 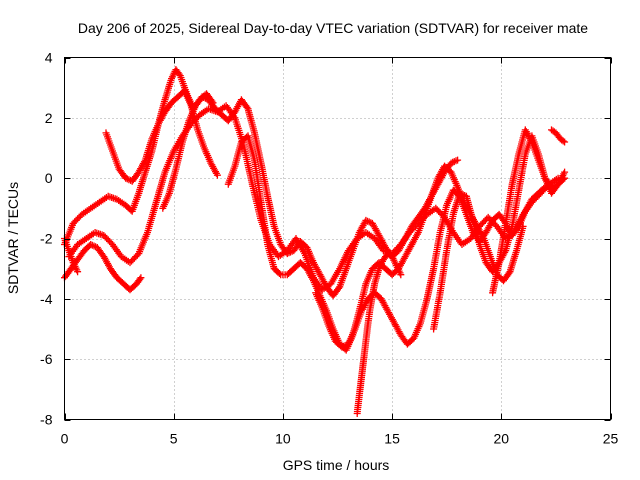 What do you see at coordinates (392, 439) in the screenshot?
I see `x-tick-label: 15` at bounding box center [392, 439].